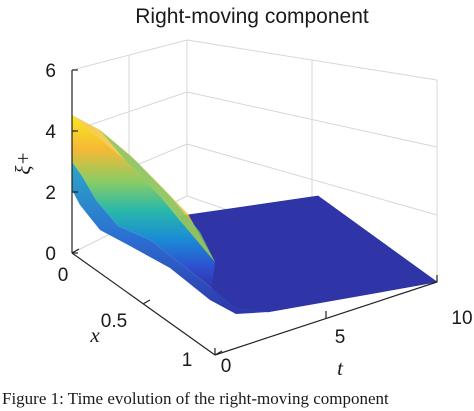  Describe the element at coordinates (63, 275) in the screenshot. I see `x-tick-label: 0` at that location.